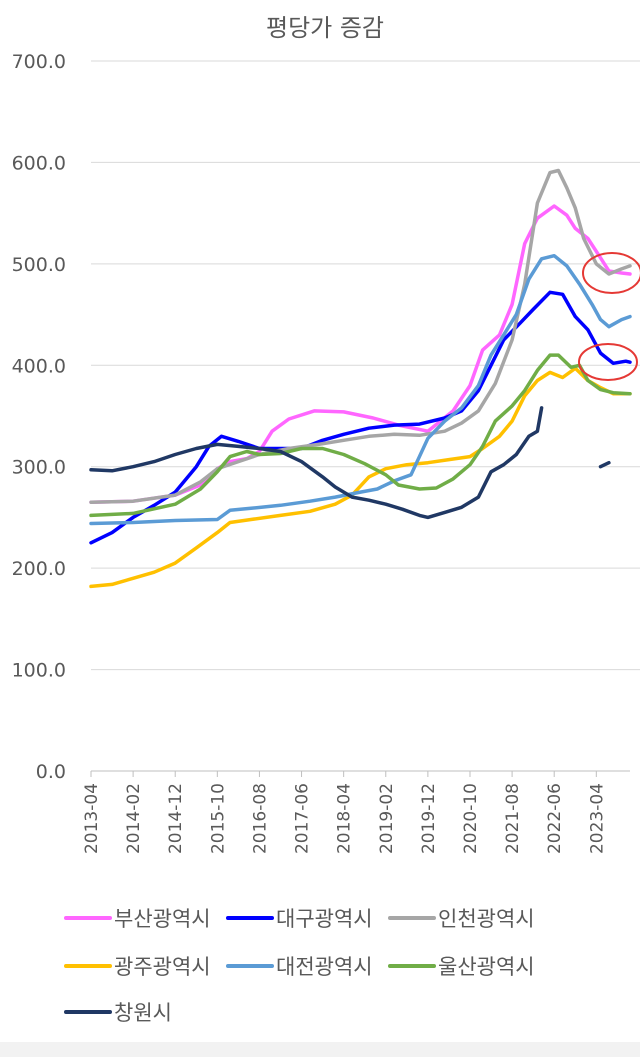  What do you see at coordinates (609, 316) in the screenshot?
I see `annotation-layer` at bounding box center [609, 316].